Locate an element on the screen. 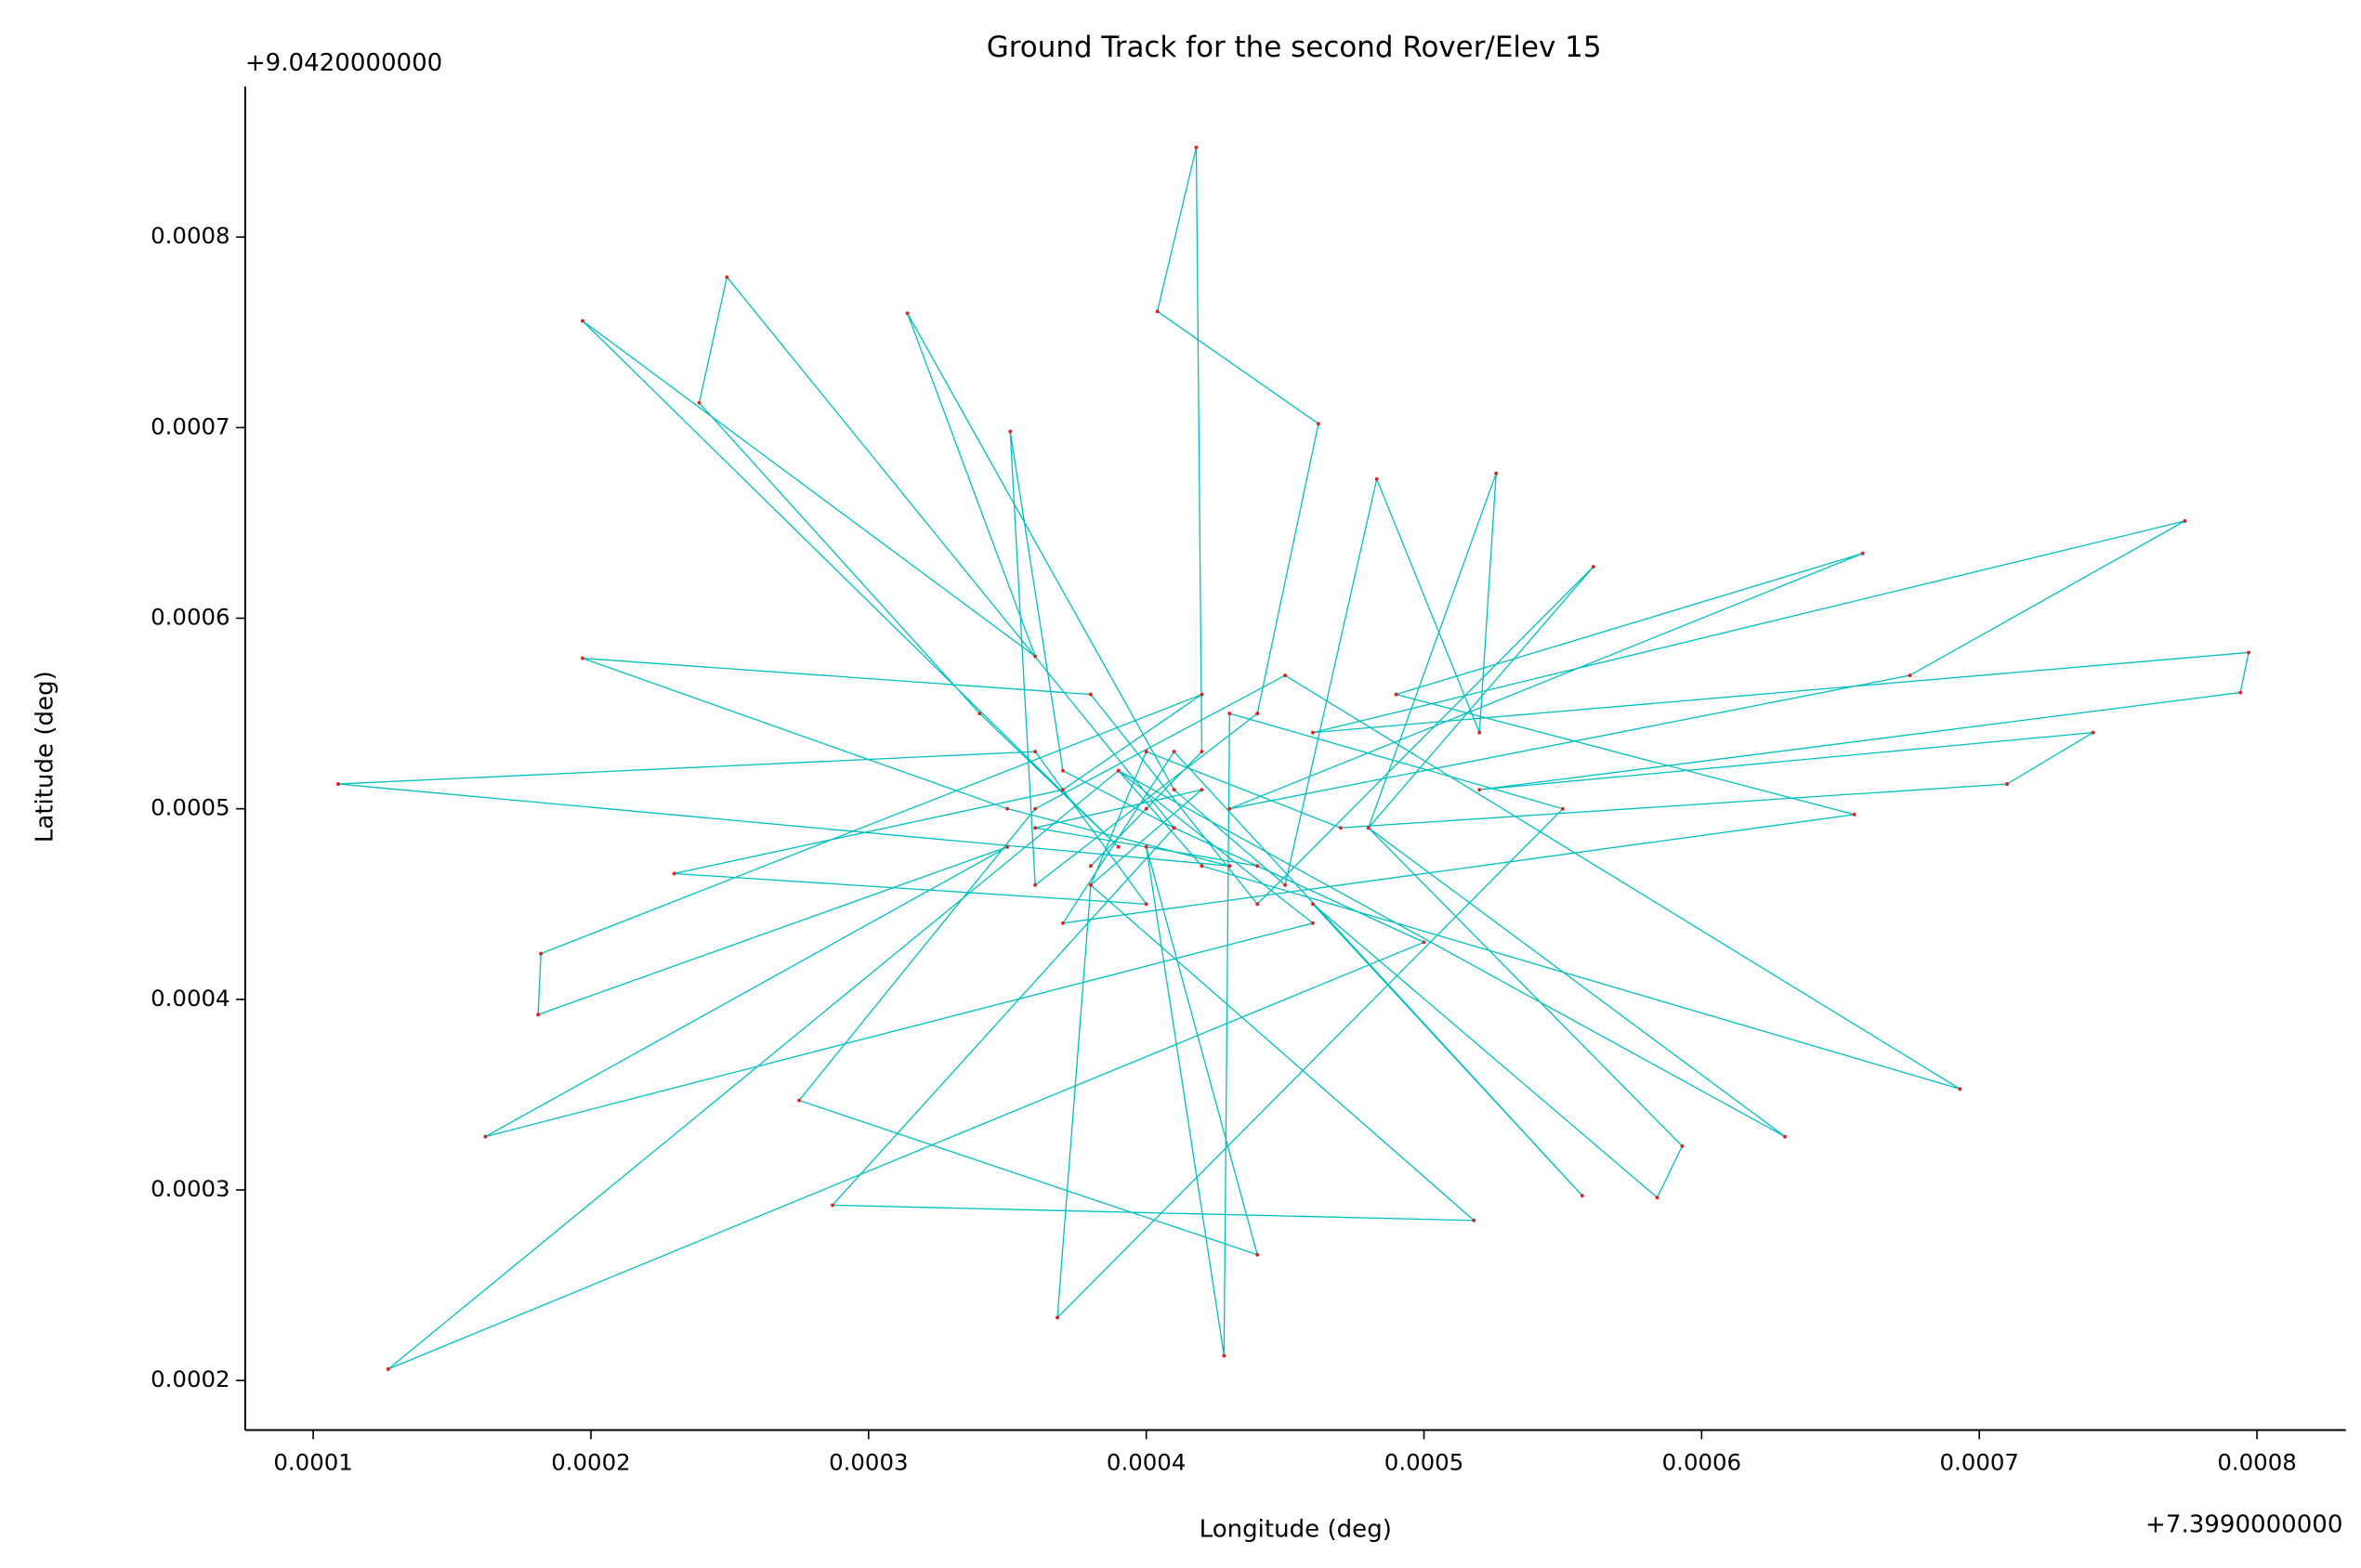 Image resolution: width=2361 pixels, height=1568 pixels. y-tick-label: 0.0005 is located at coordinates (190, 807).